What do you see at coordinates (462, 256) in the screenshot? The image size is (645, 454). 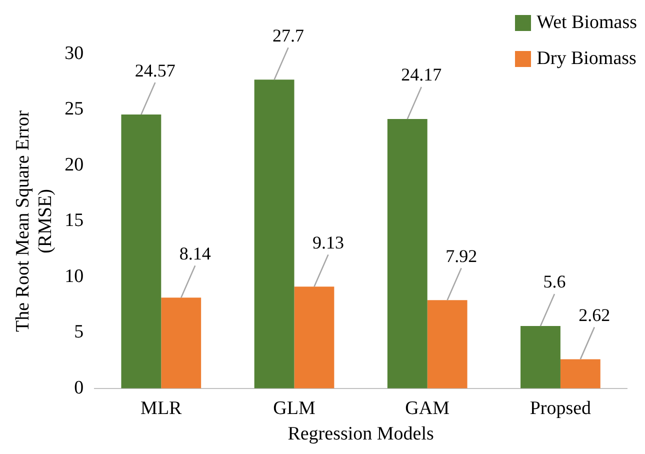 I see `data-label: 7.92` at bounding box center [462, 256].